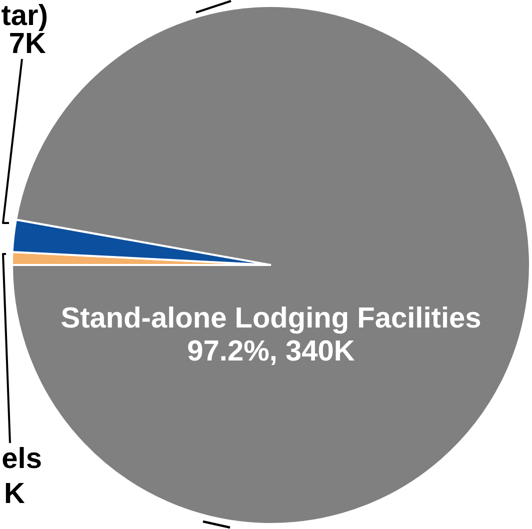  What do you see at coordinates (15, 494) in the screenshot?
I see `data-label: K` at bounding box center [15, 494].